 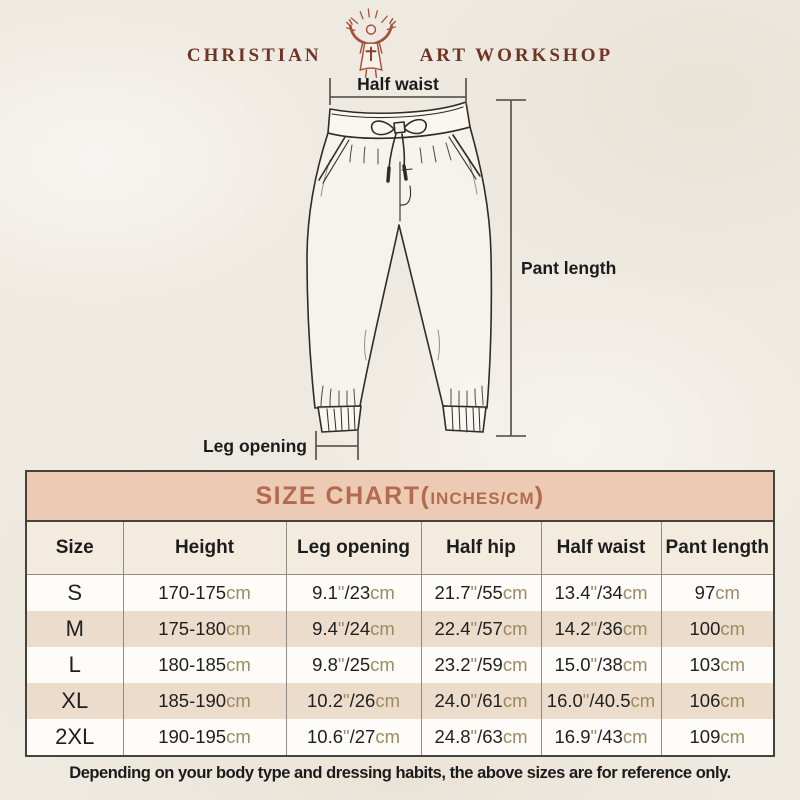 What do you see at coordinates (480, 592) in the screenshot?
I see `cell-half-hip: 21.7"/55cm` at bounding box center [480, 592].